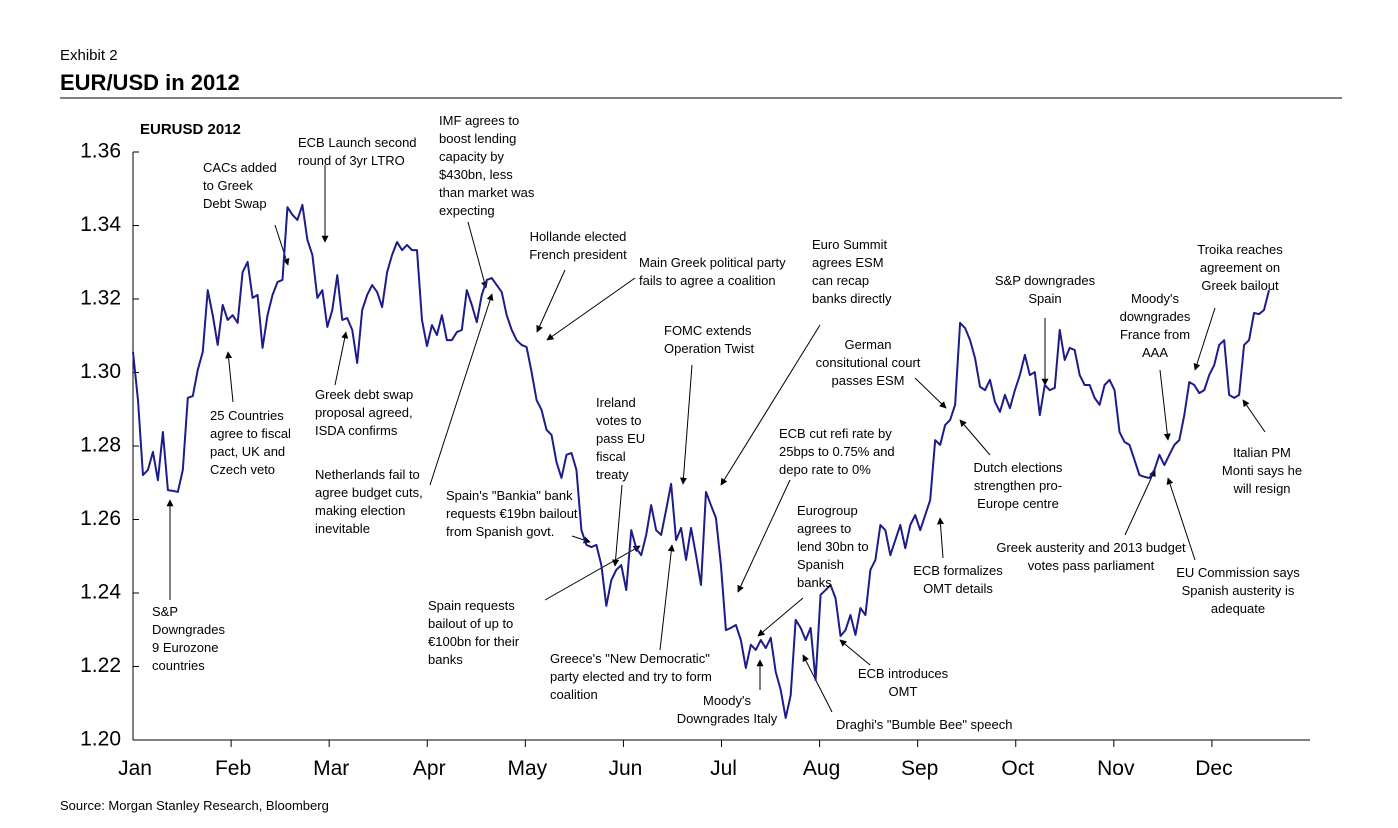 The image size is (1398, 828). I want to click on annotation: Italian PM Monti says he will resign, so click(1262, 470).